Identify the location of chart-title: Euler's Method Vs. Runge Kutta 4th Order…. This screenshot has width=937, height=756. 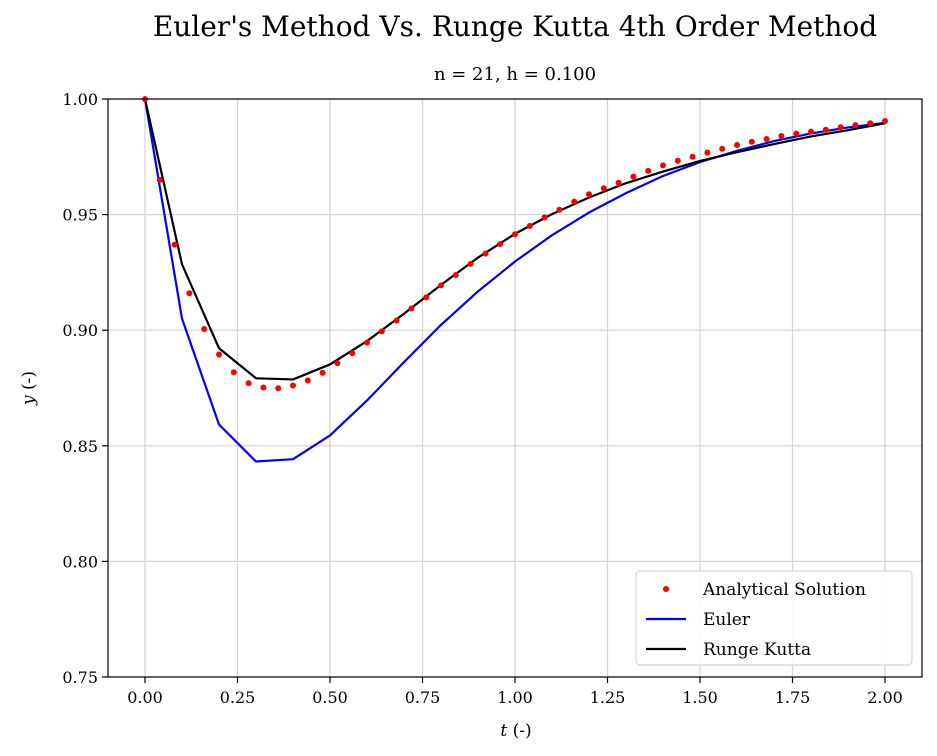
(515, 26).